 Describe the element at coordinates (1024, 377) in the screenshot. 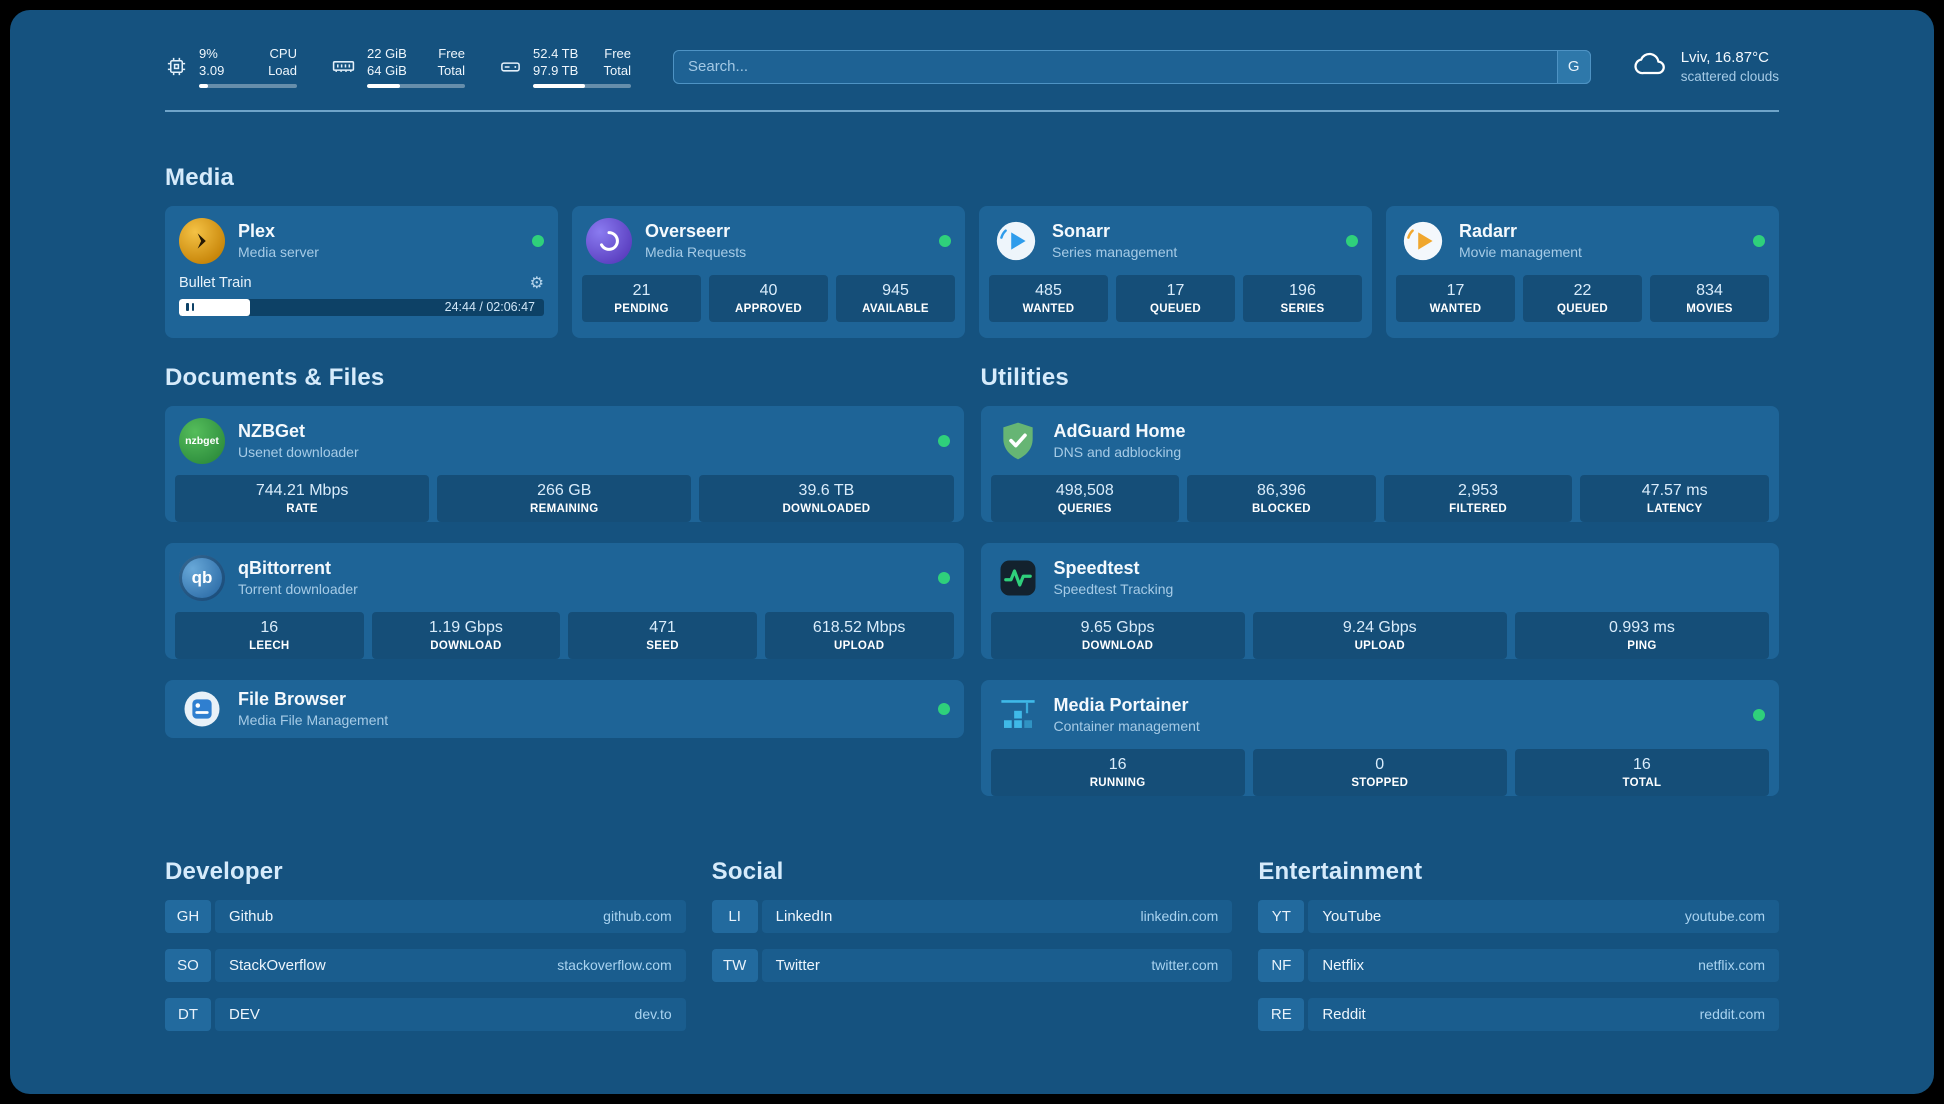

I see `section-heading-utilities: Utilities` at that location.